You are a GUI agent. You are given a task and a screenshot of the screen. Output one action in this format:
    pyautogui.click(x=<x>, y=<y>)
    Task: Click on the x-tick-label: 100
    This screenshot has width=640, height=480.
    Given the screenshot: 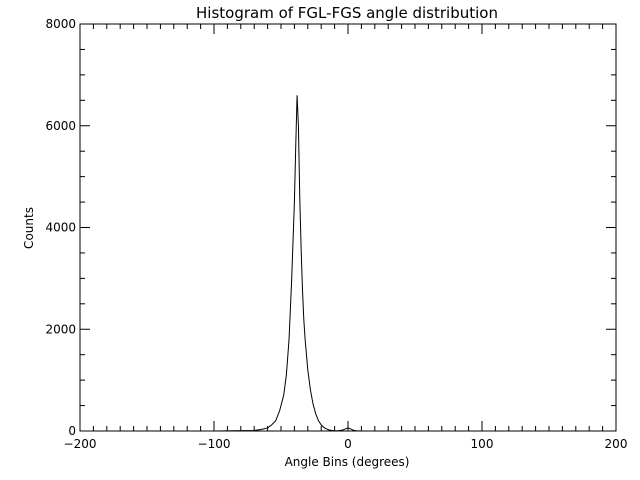 What is the action you would take?
    pyautogui.click(x=482, y=444)
    